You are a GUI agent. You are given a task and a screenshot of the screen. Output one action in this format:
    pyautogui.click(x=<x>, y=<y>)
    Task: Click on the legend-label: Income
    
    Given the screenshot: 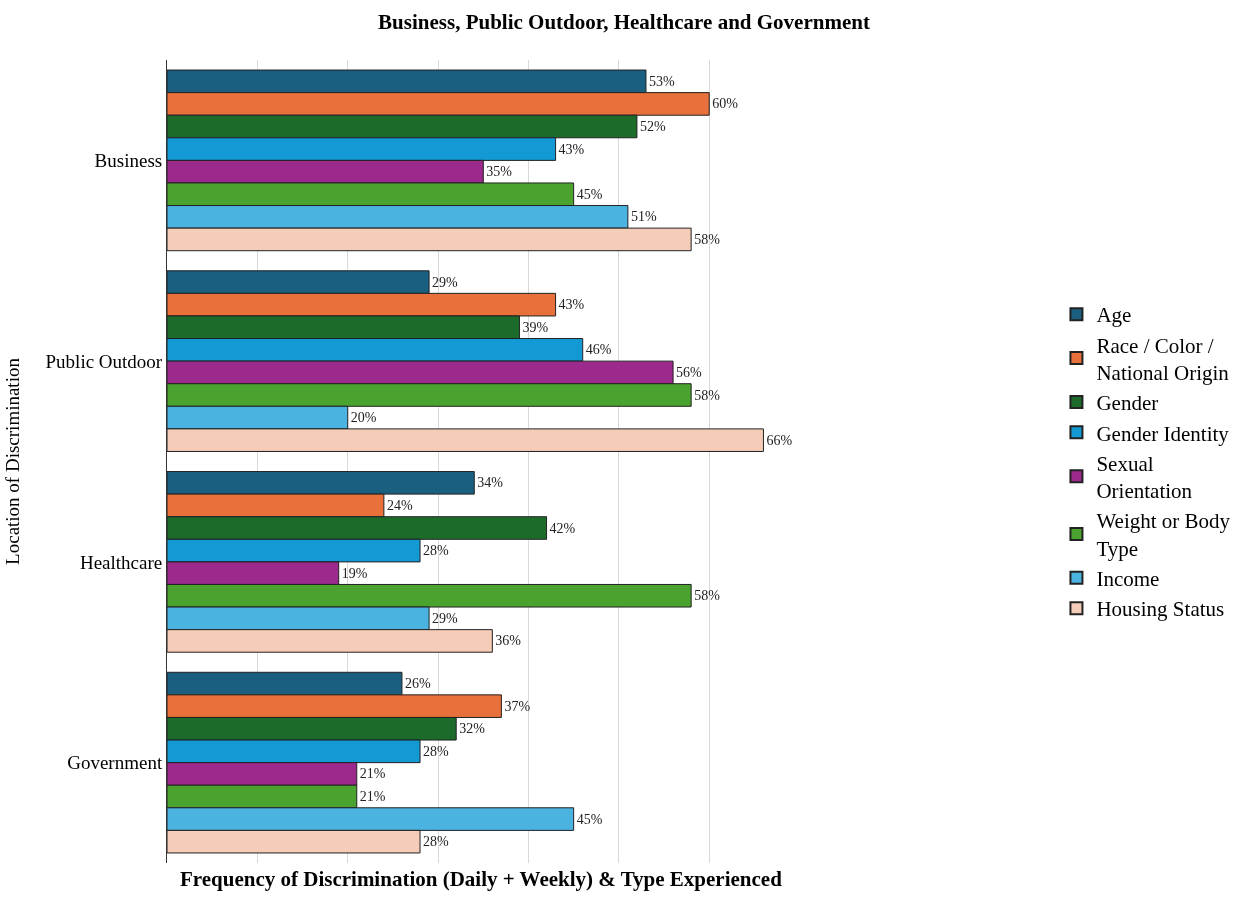 What is the action you would take?
    pyautogui.click(x=1128, y=579)
    